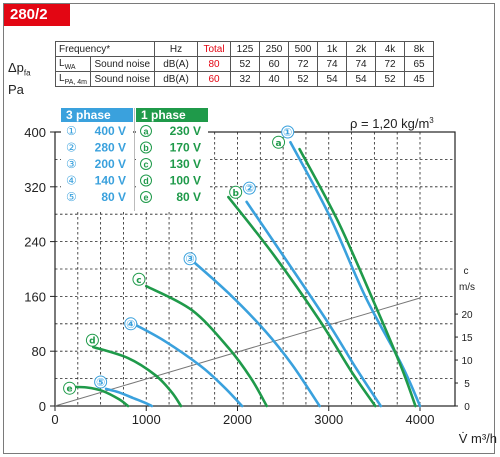  What do you see at coordinates (420, 419) in the screenshot?
I see `x-tick-label: 4000` at bounding box center [420, 419].